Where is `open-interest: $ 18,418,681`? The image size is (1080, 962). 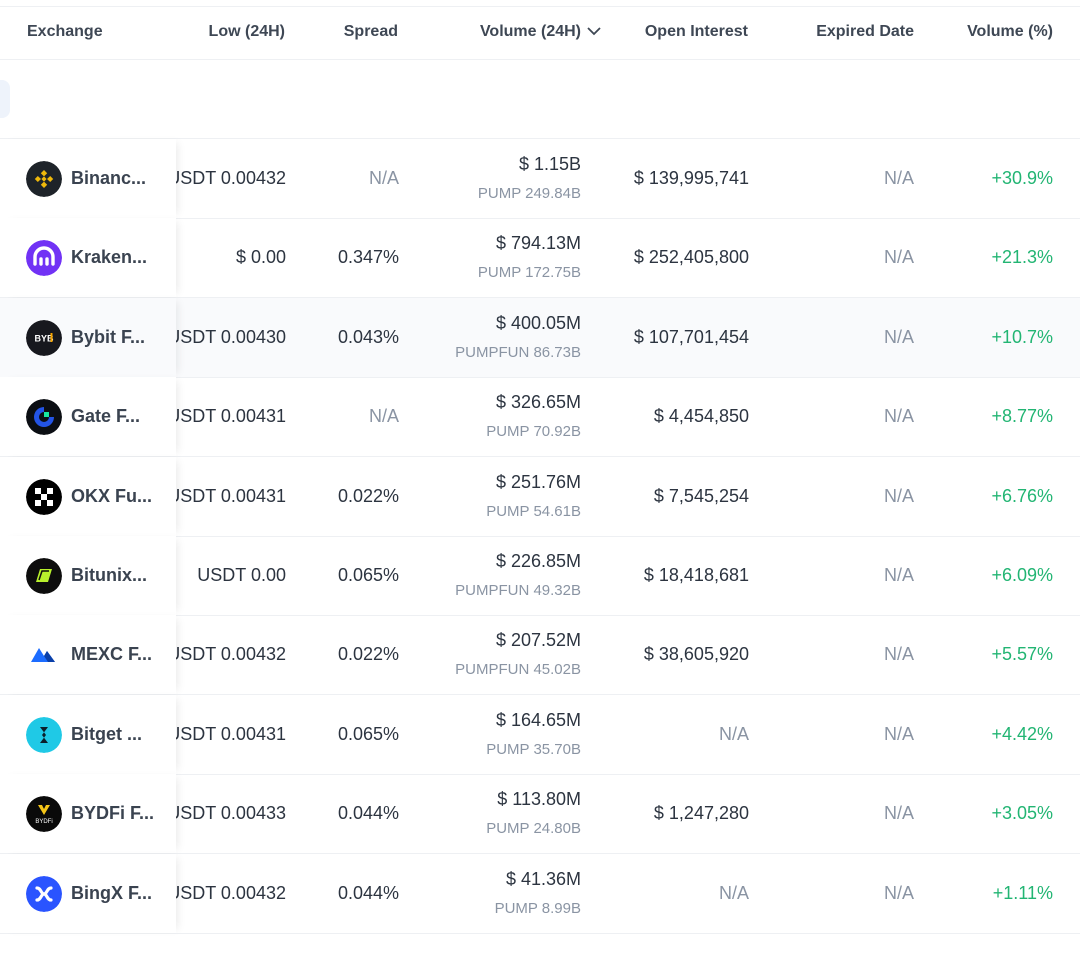
open-interest: $ 18,418,681 is located at coordinates (696, 575).